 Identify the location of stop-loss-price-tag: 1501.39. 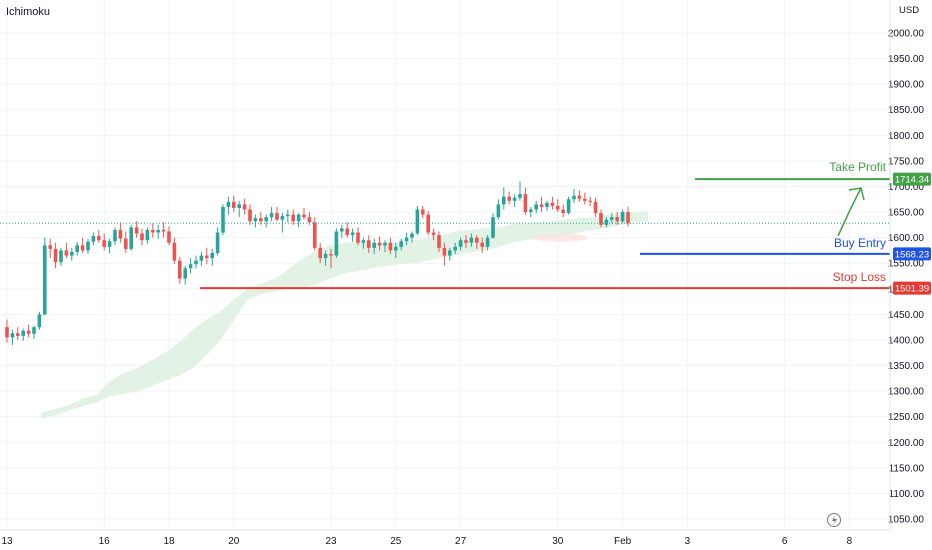
(912, 288).